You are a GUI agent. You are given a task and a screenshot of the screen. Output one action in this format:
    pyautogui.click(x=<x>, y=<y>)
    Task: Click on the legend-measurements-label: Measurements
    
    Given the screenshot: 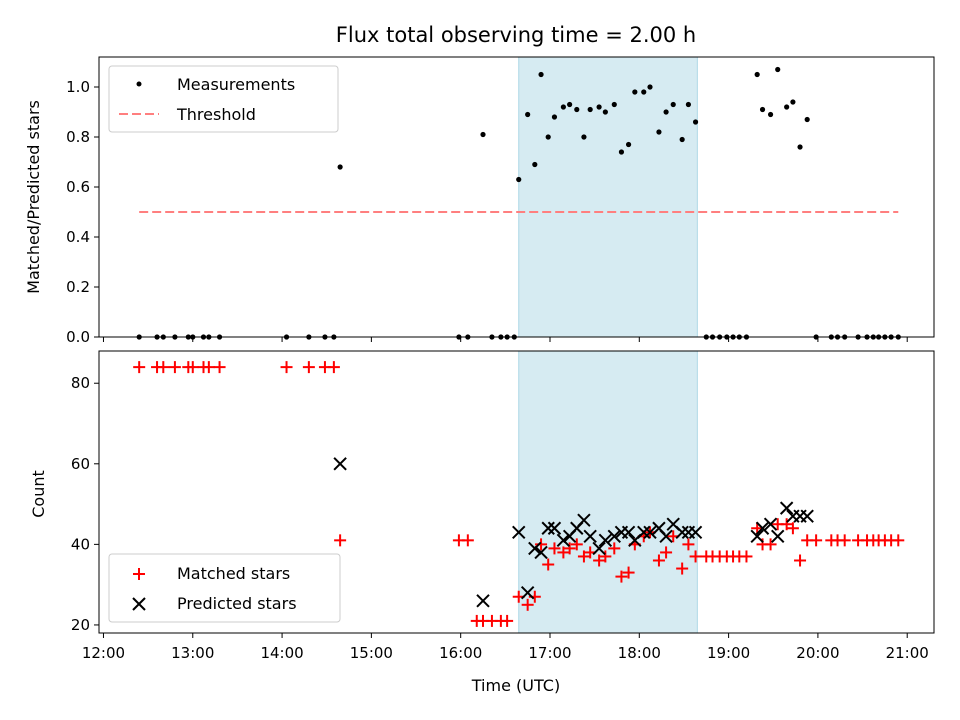 What is the action you would take?
    pyautogui.click(x=236, y=84)
    